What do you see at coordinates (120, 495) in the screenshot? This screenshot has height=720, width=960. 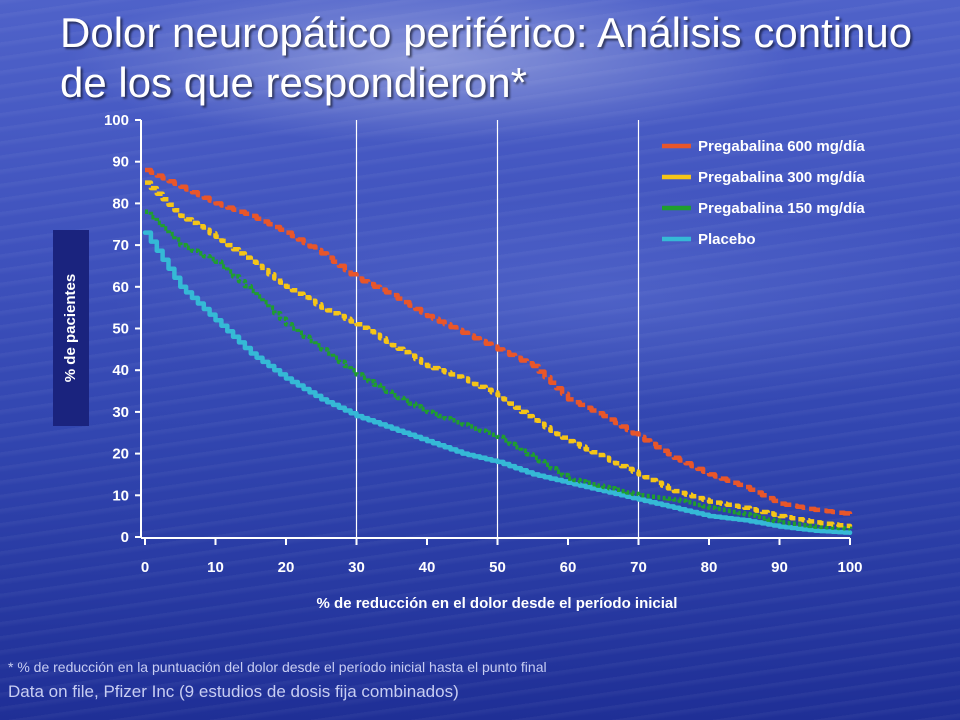 I see `y-tick-label-10: 10` at bounding box center [120, 495].